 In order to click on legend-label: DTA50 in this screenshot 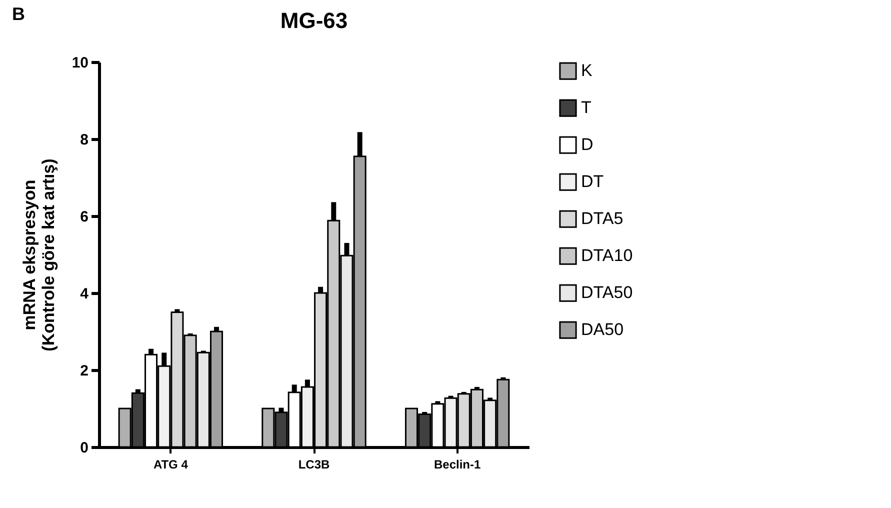, I will do `click(607, 292)`.